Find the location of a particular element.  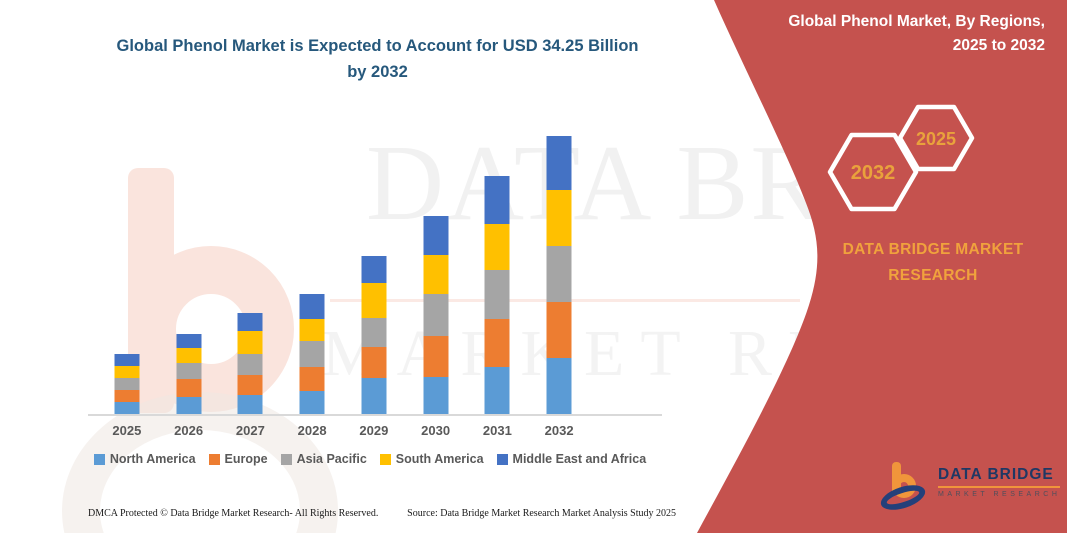

bar-segment-2032-asia-pacific is located at coordinates (559, 274).